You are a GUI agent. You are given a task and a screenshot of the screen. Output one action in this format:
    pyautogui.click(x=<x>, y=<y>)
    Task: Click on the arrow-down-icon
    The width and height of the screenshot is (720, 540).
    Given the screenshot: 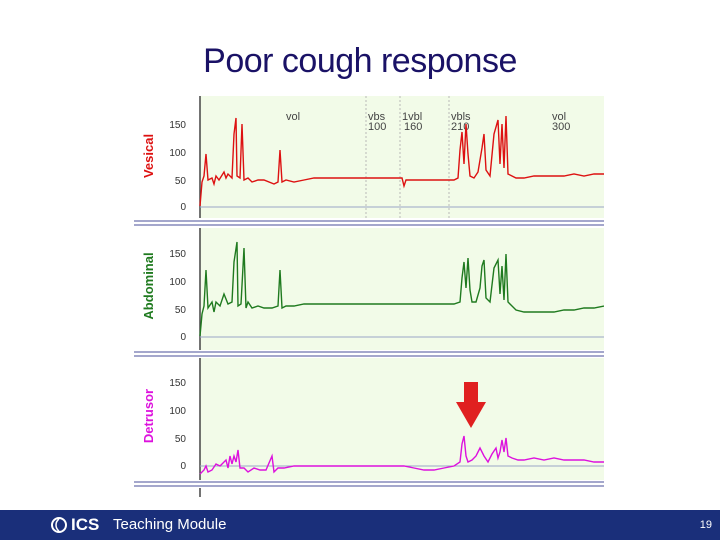 What is the action you would take?
    pyautogui.click(x=471, y=405)
    